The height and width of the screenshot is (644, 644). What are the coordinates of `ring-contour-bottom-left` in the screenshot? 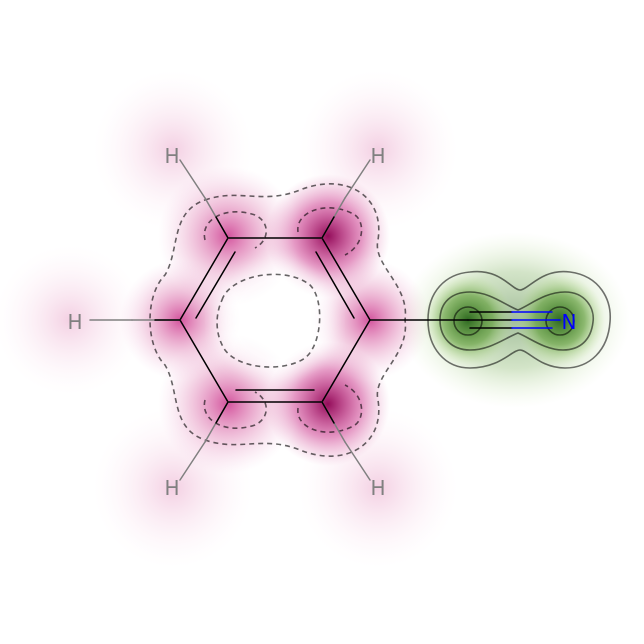 It's located at (235, 410).